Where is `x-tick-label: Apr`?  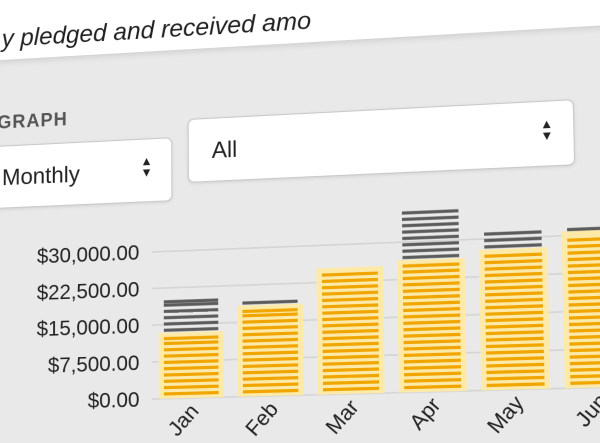 x-tick-label: Apr is located at coordinates (425, 413).